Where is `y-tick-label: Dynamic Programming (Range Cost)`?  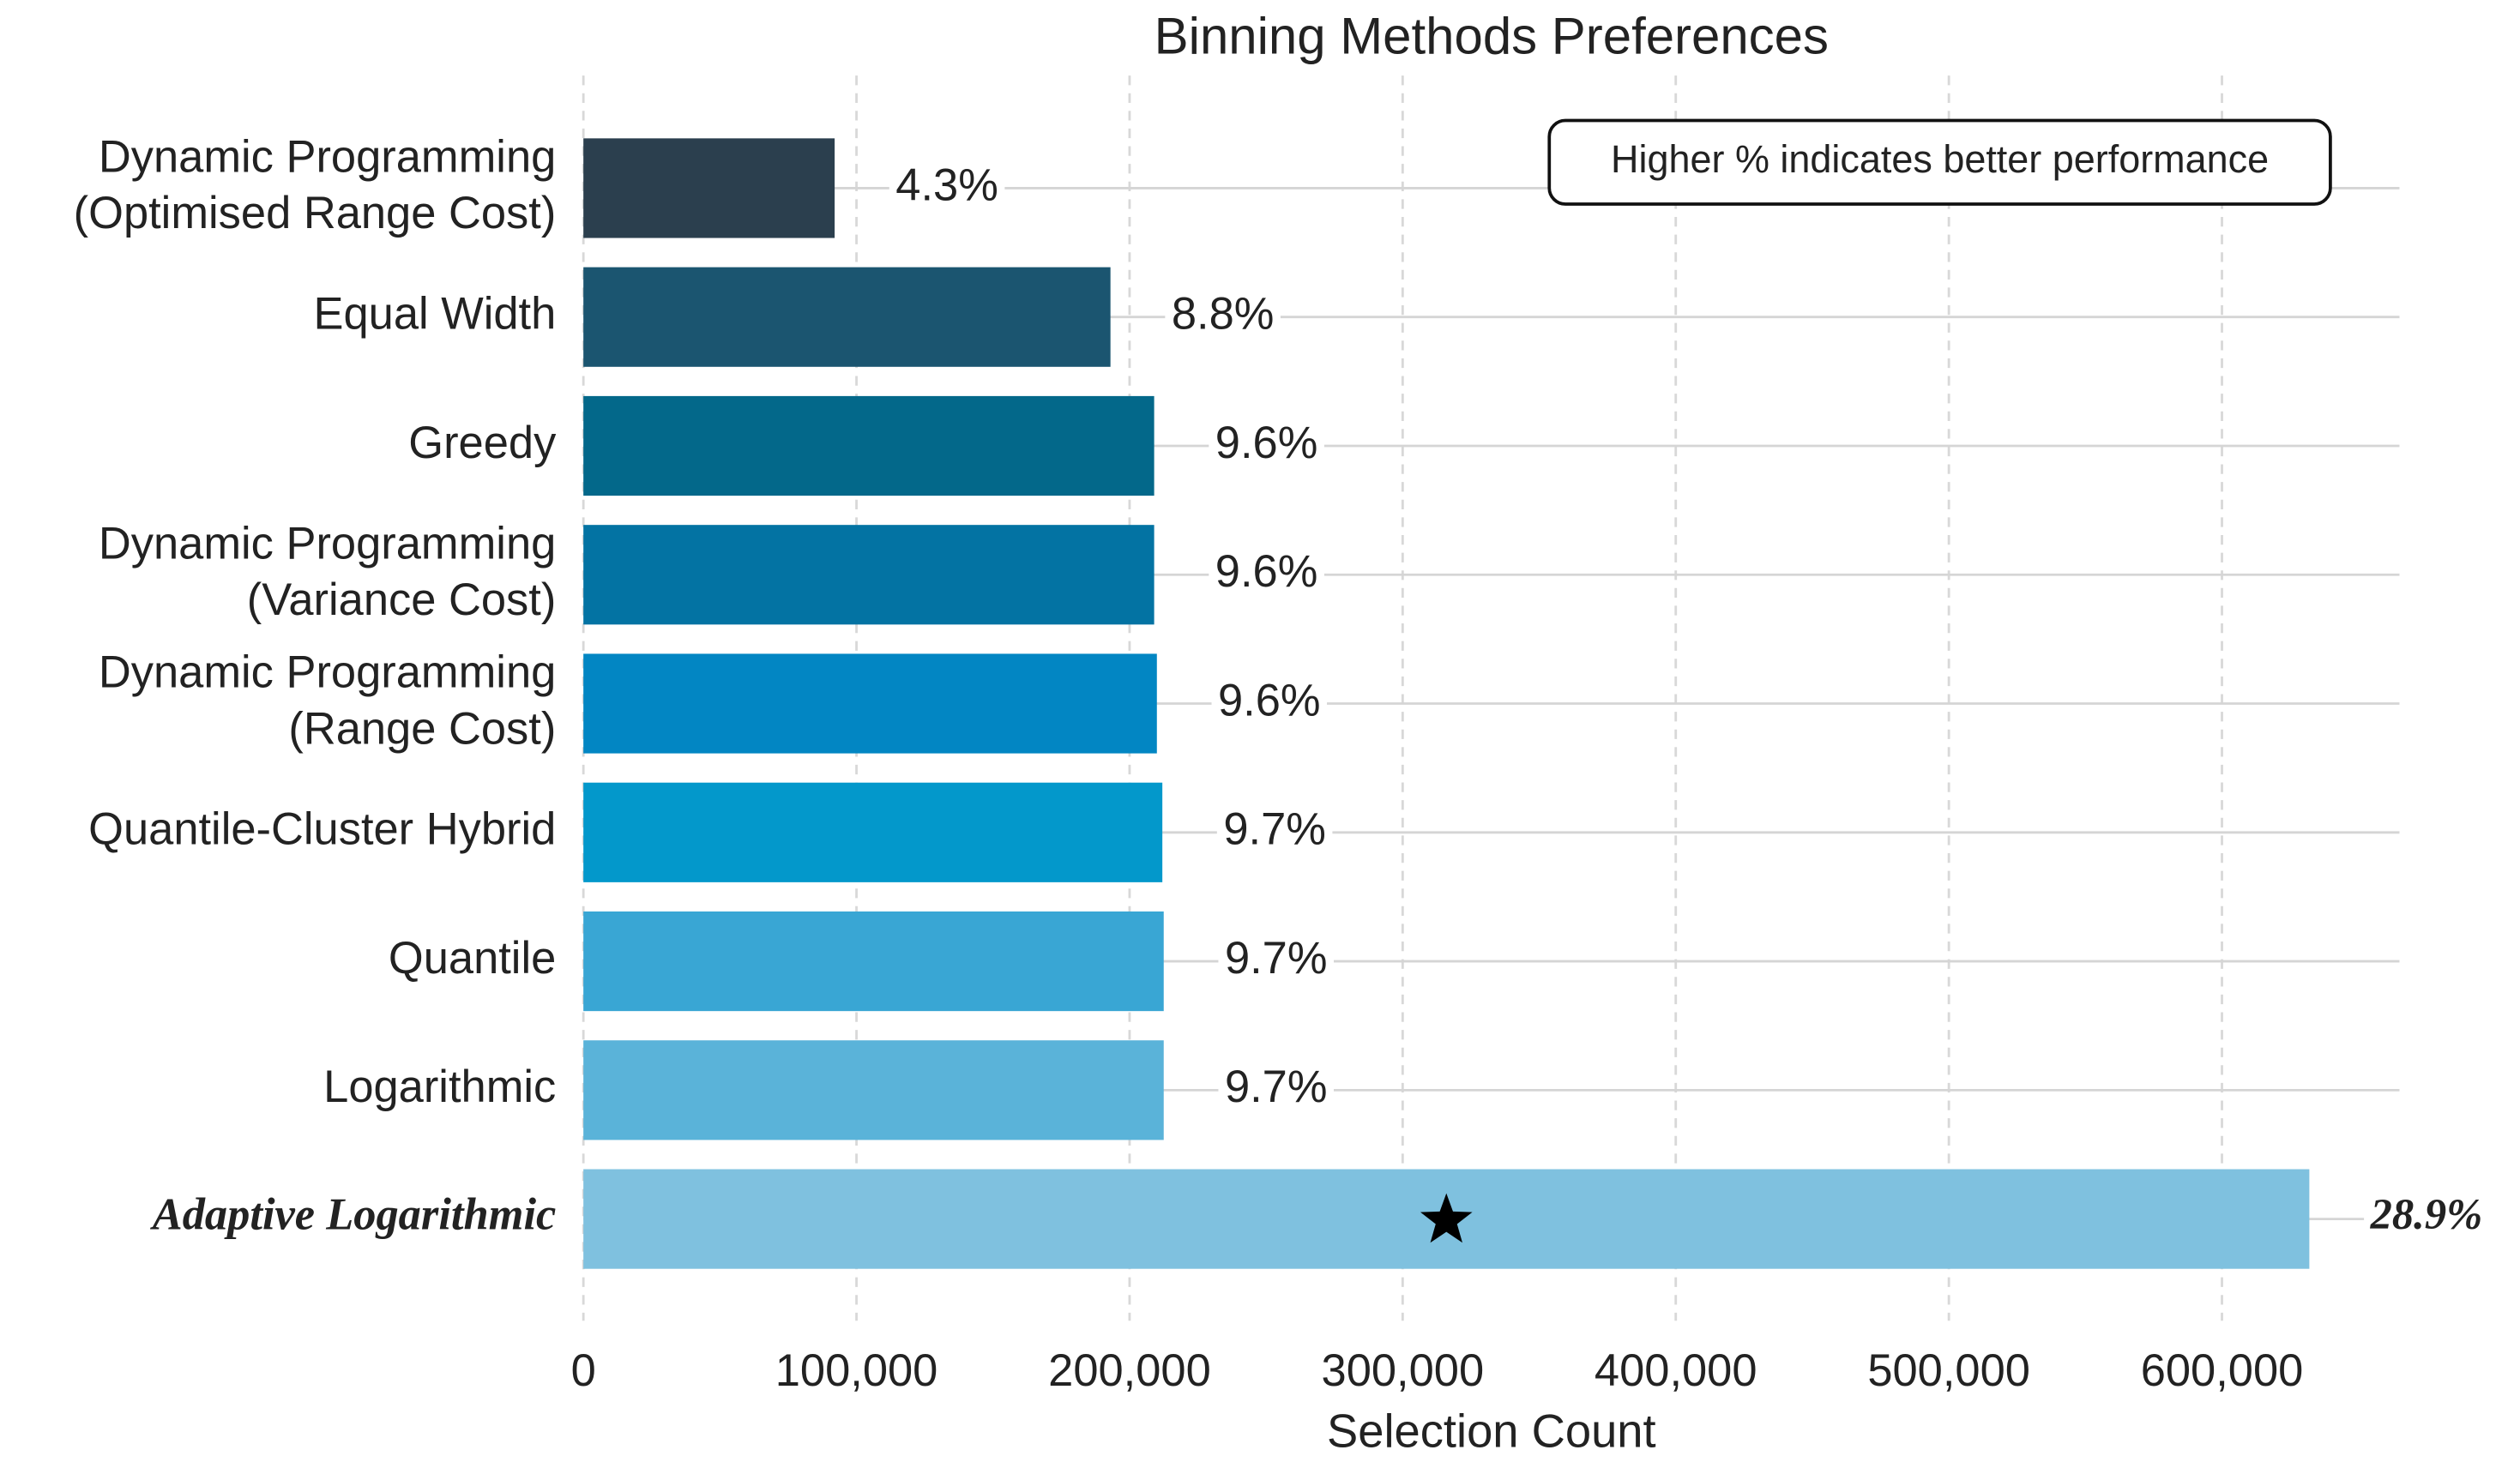
y-tick-label: Dynamic Programming (Range Cost) is located at coordinates (327, 701).